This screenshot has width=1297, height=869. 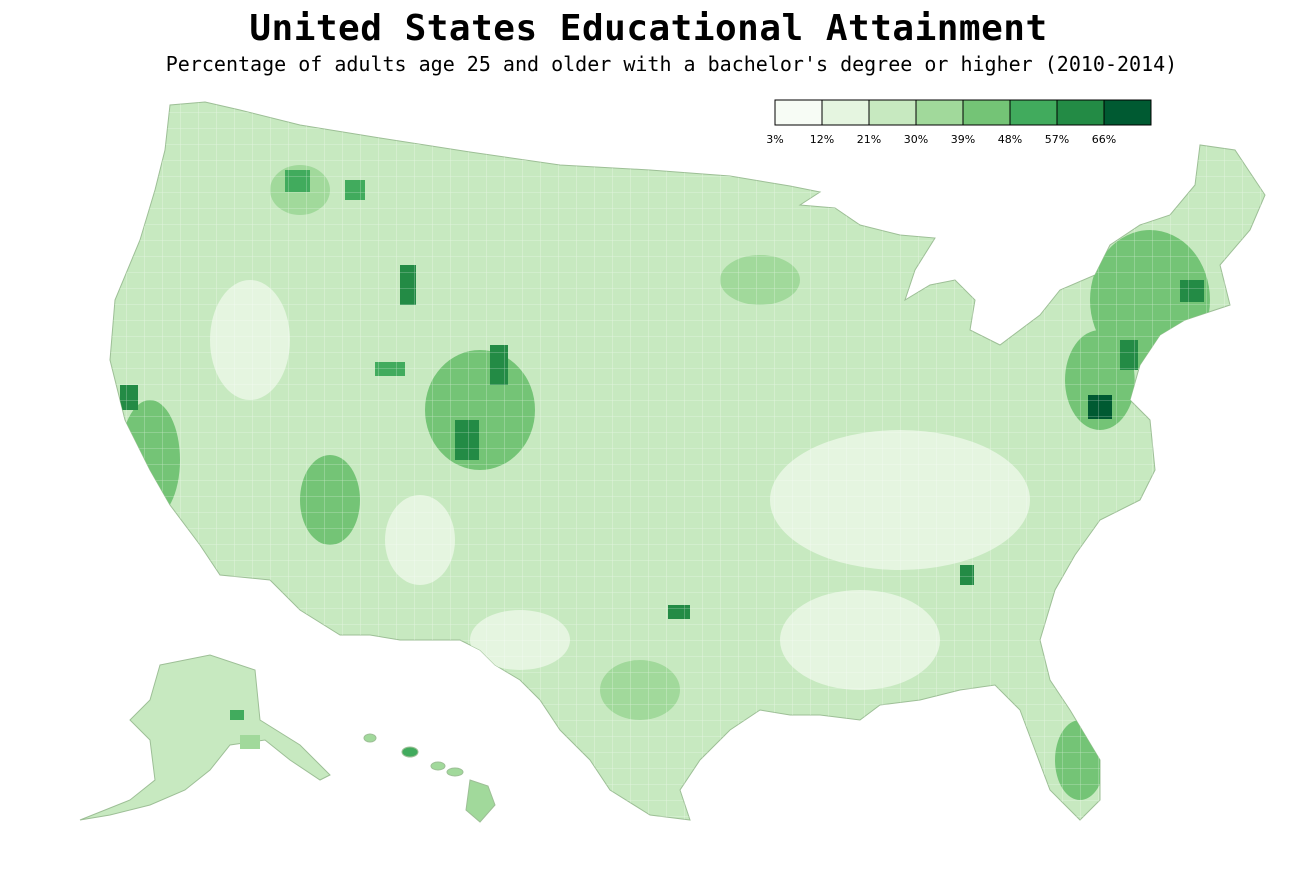 What do you see at coordinates (963, 139) in the screenshot?
I see `legend-tick-label: 39%` at bounding box center [963, 139].